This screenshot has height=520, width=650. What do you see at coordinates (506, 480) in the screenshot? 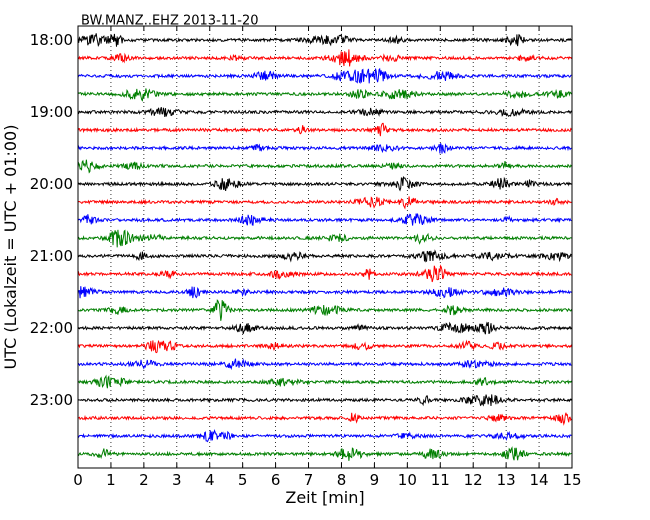
I see `x-tick-label-13: 13` at bounding box center [506, 480].